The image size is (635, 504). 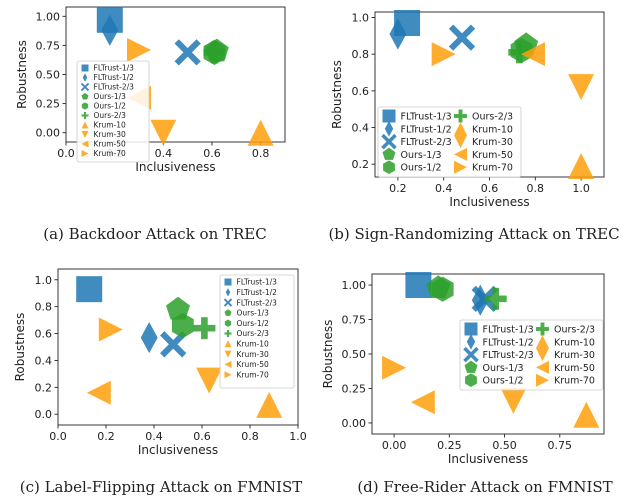 What do you see at coordinates (66, 153) in the screenshot?
I see `x-tick-label: 0.0` at bounding box center [66, 153].